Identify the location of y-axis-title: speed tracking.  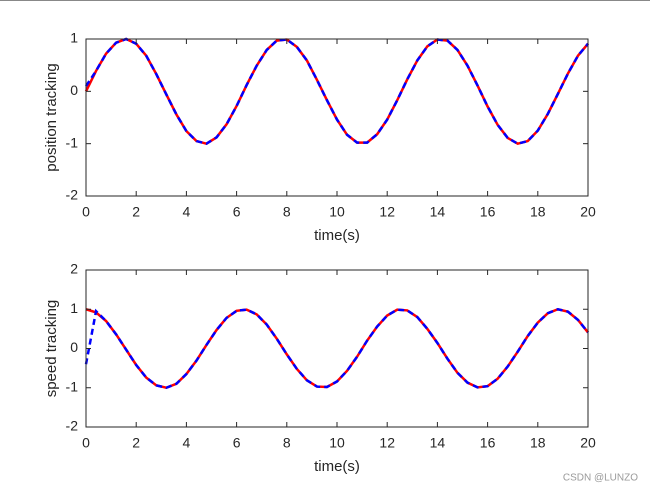
(51, 349).